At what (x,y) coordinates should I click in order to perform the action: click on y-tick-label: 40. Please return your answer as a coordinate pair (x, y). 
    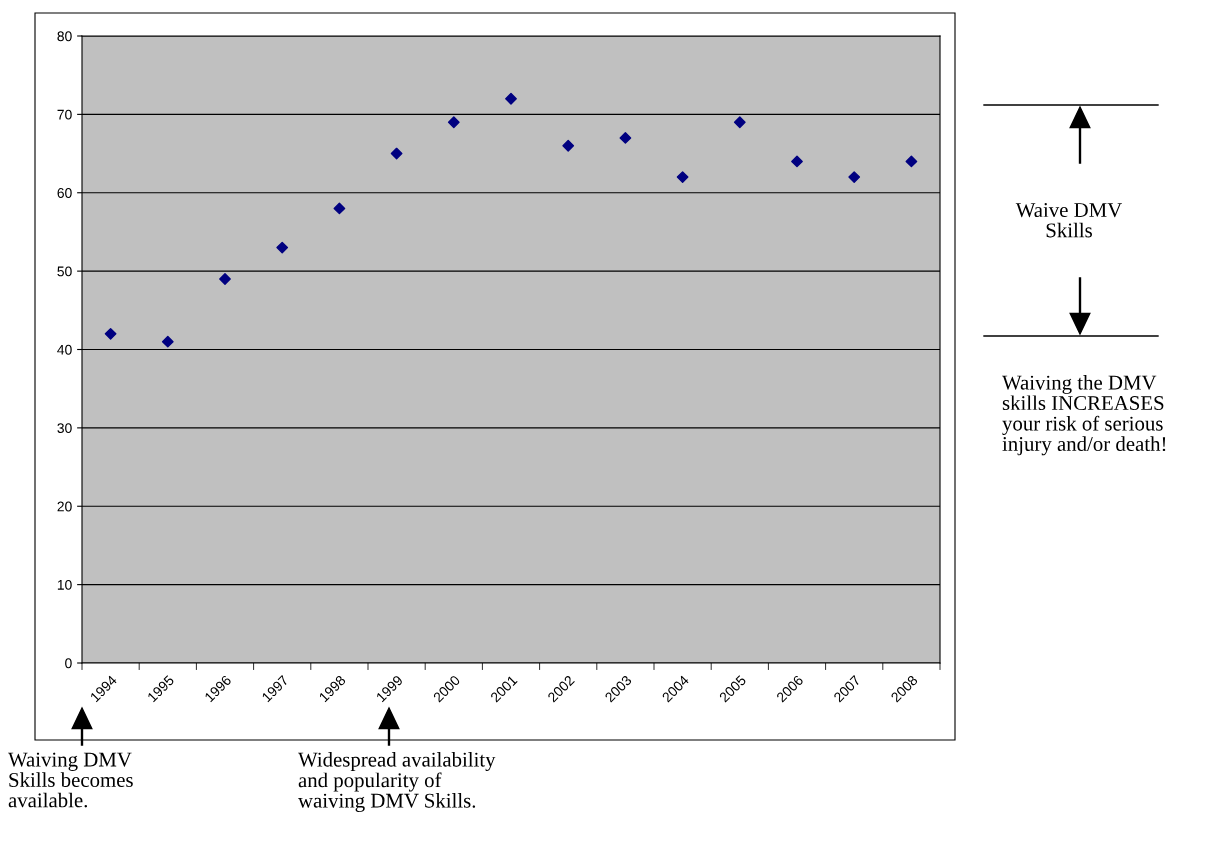
    Looking at the image, I should click on (64, 349).